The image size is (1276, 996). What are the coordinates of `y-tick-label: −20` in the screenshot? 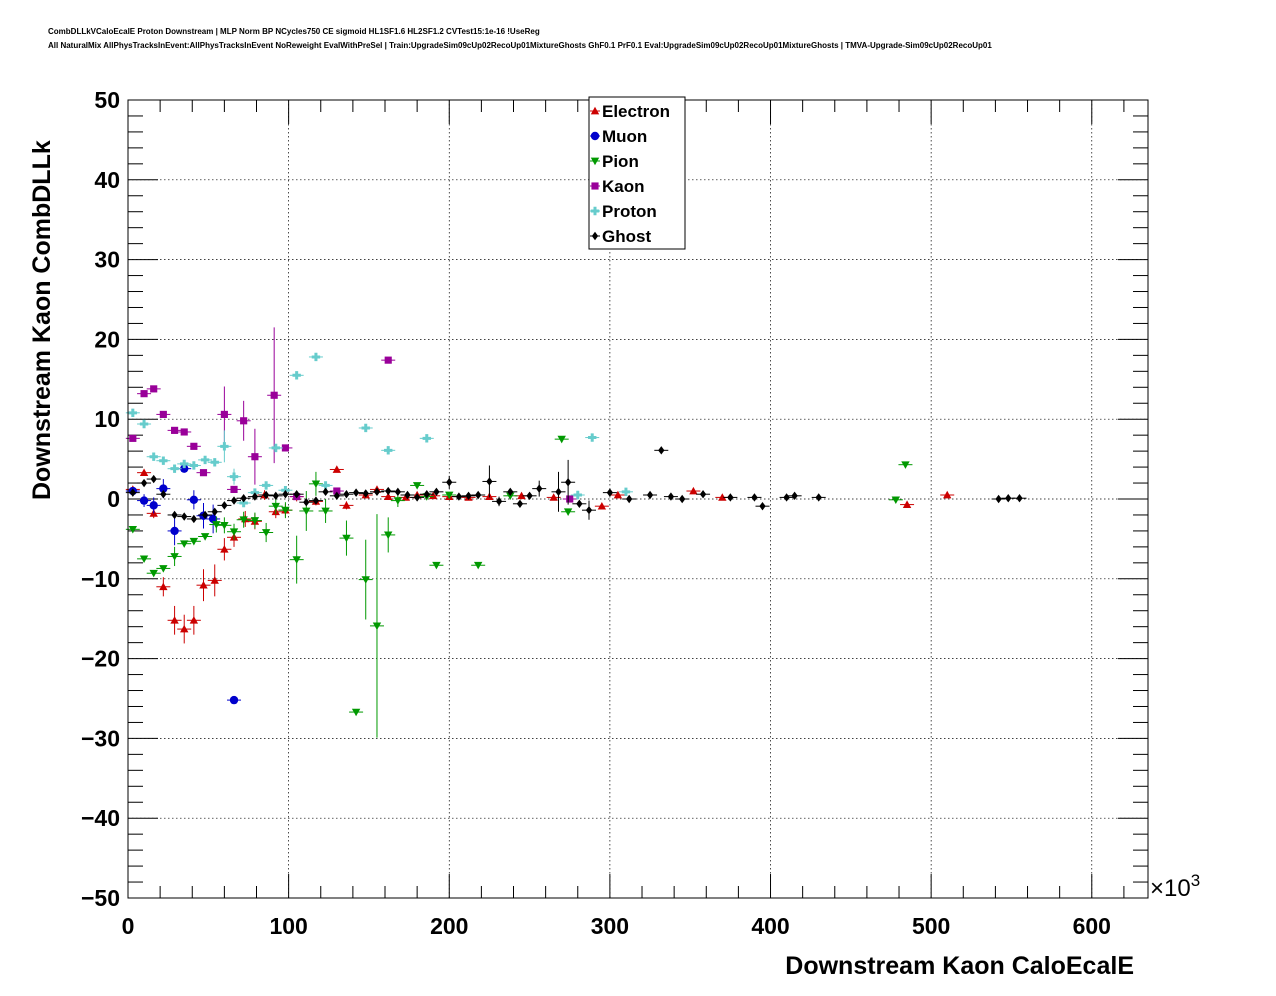 It's located at (100, 659).